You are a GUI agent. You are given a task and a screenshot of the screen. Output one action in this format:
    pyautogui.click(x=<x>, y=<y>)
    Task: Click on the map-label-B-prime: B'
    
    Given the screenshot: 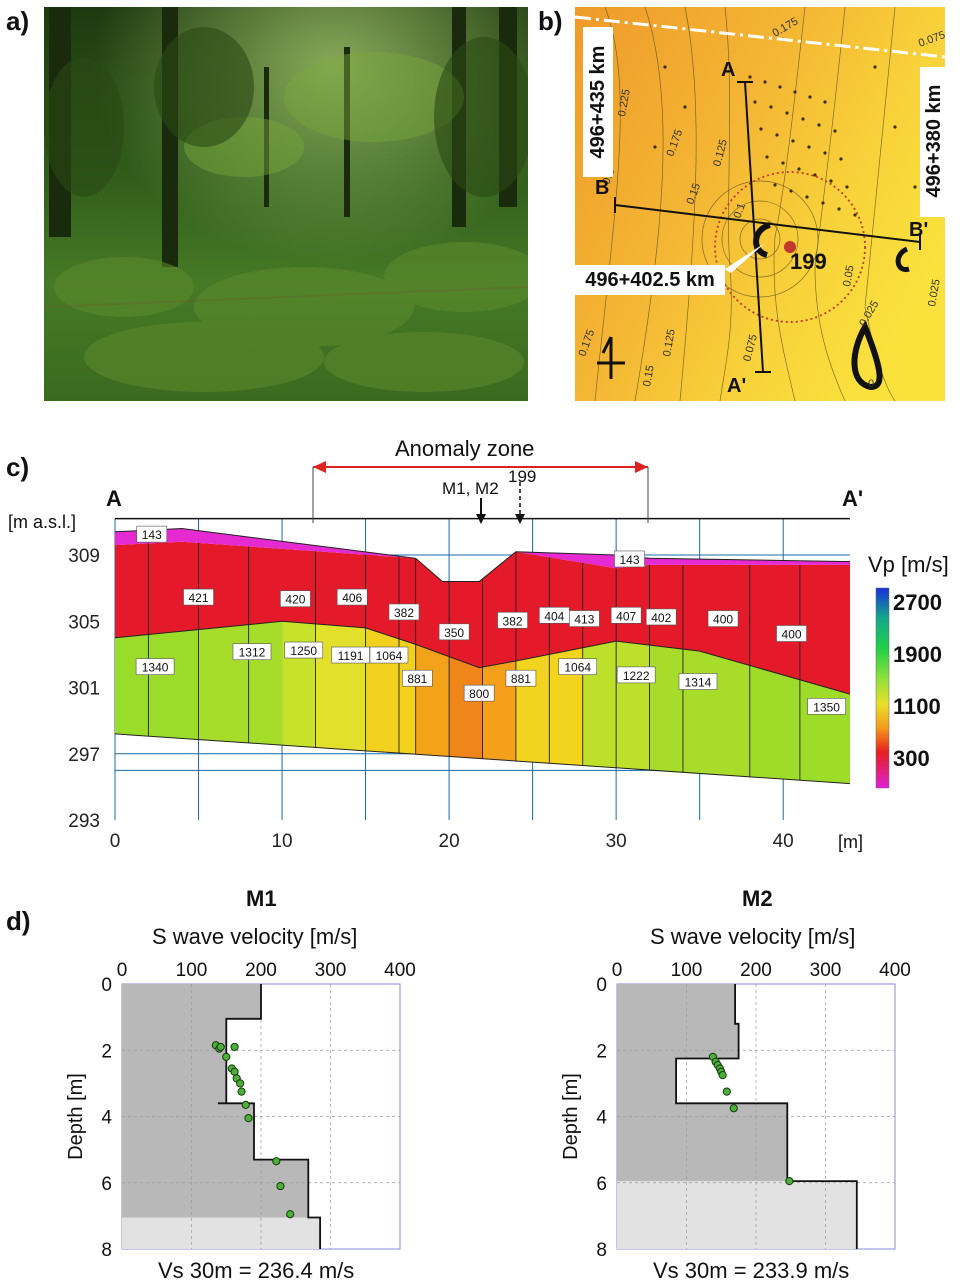 What is the action you would take?
    pyautogui.click(x=918, y=230)
    